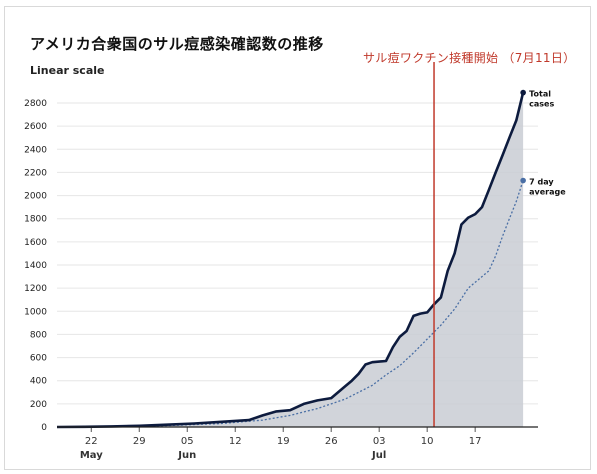  I want to click on x-tick-label: 19, so click(283, 441).